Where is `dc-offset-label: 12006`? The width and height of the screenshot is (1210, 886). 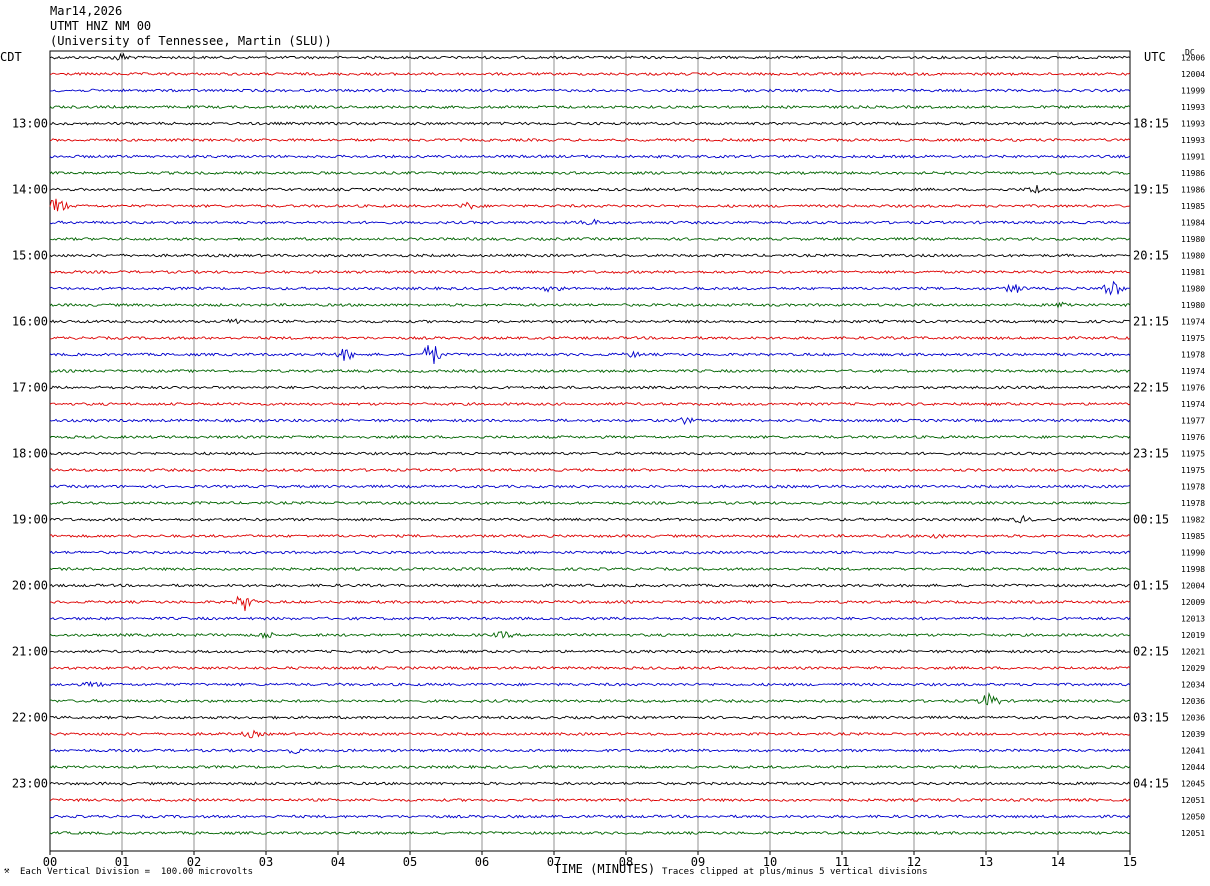 dc-offset-label: 12006 is located at coordinates (1193, 58).